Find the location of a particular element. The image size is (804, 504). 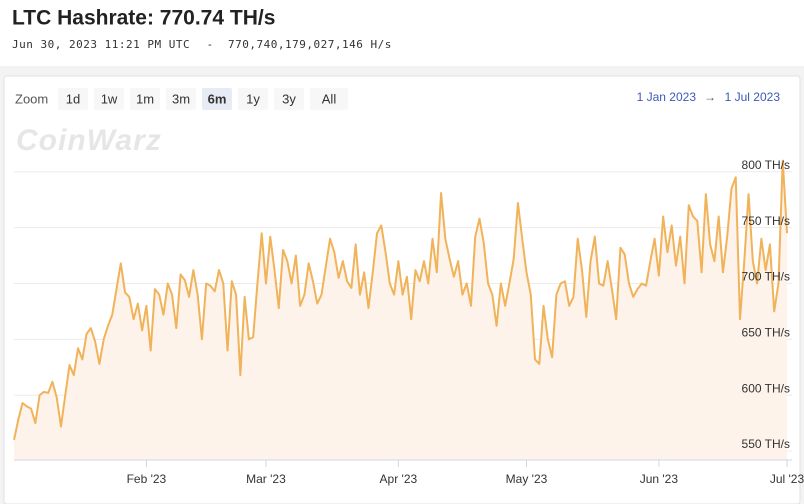

zoom-button-label: 1d is located at coordinates (73, 98).